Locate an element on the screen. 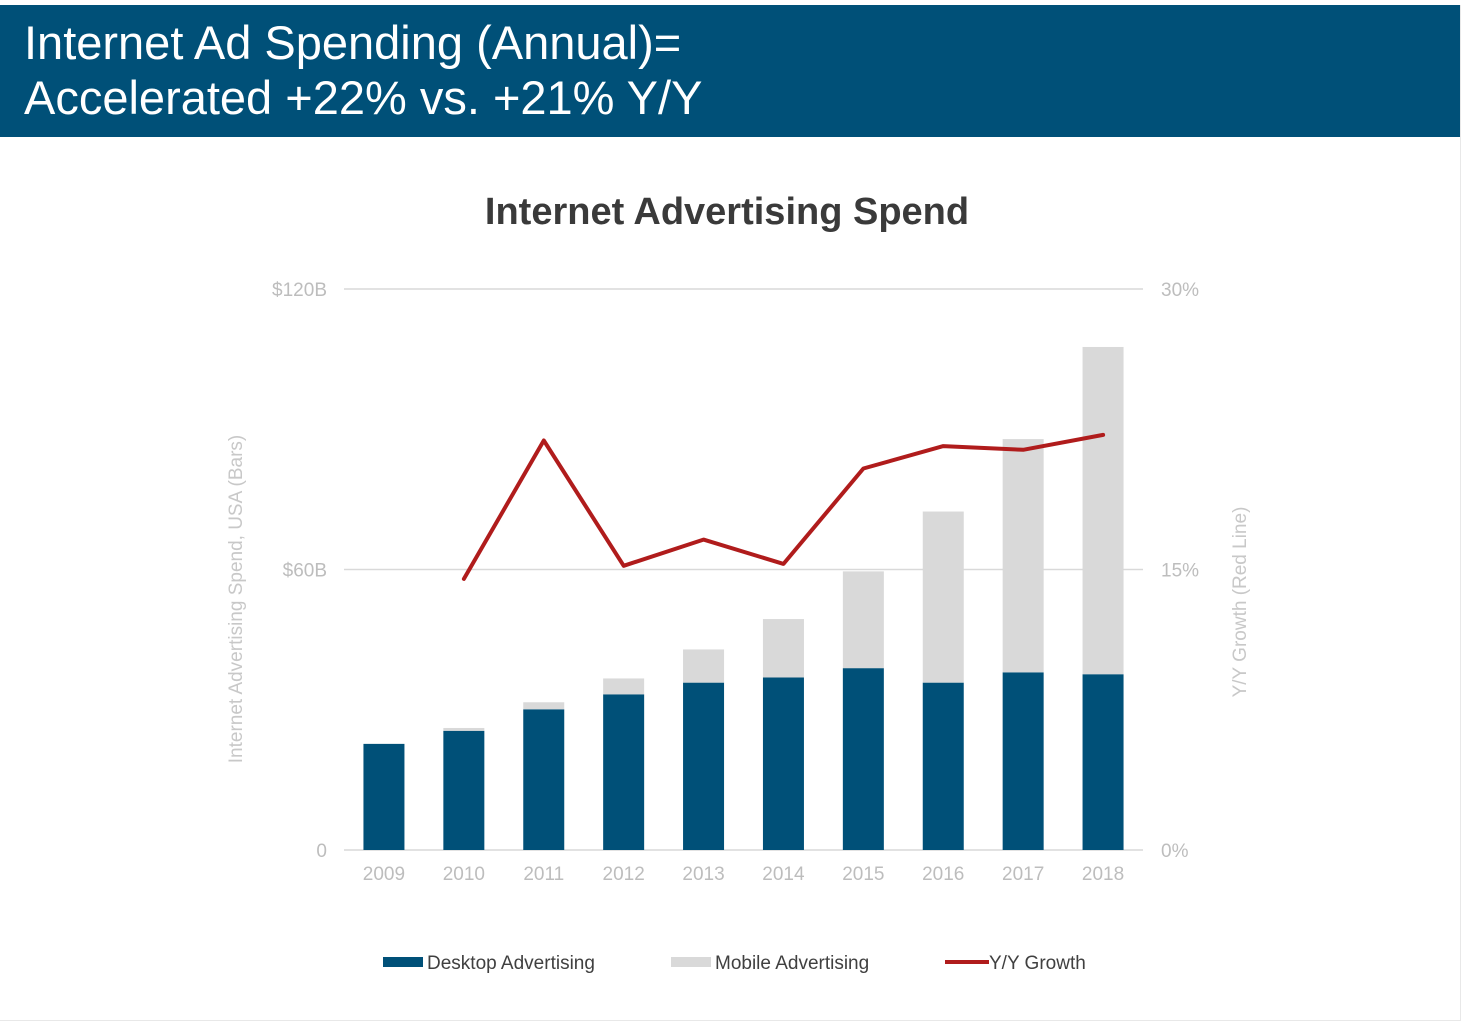 This screenshot has width=1471, height=1025. x-tick-label: 2015 is located at coordinates (863, 874).